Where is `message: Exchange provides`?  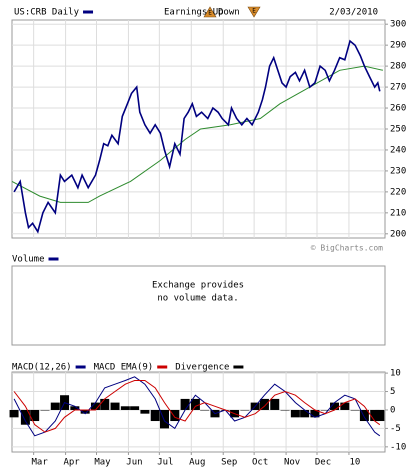
message: Exchange provides is located at coordinates (198, 286).